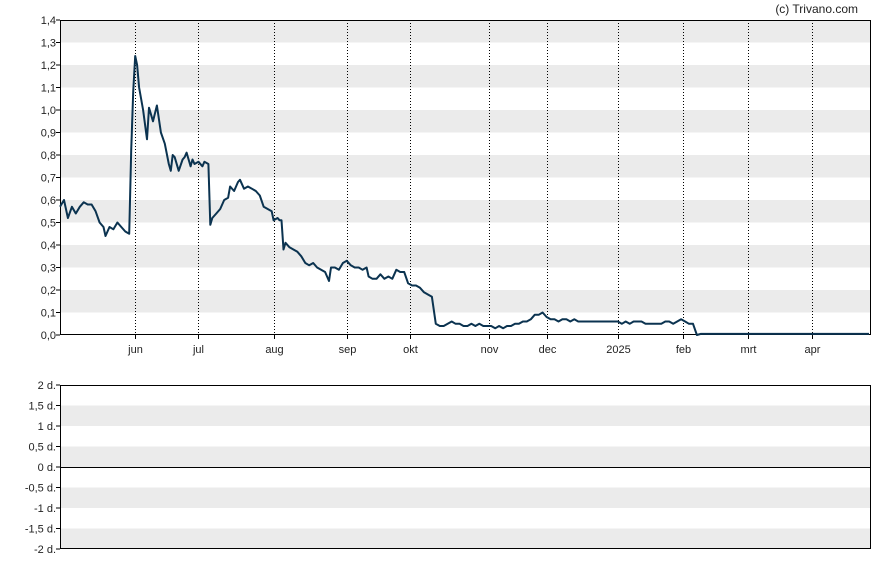 The height and width of the screenshot is (570, 888). What do you see at coordinates (490, 350) in the screenshot?
I see `x-tick-label: nov` at bounding box center [490, 350].